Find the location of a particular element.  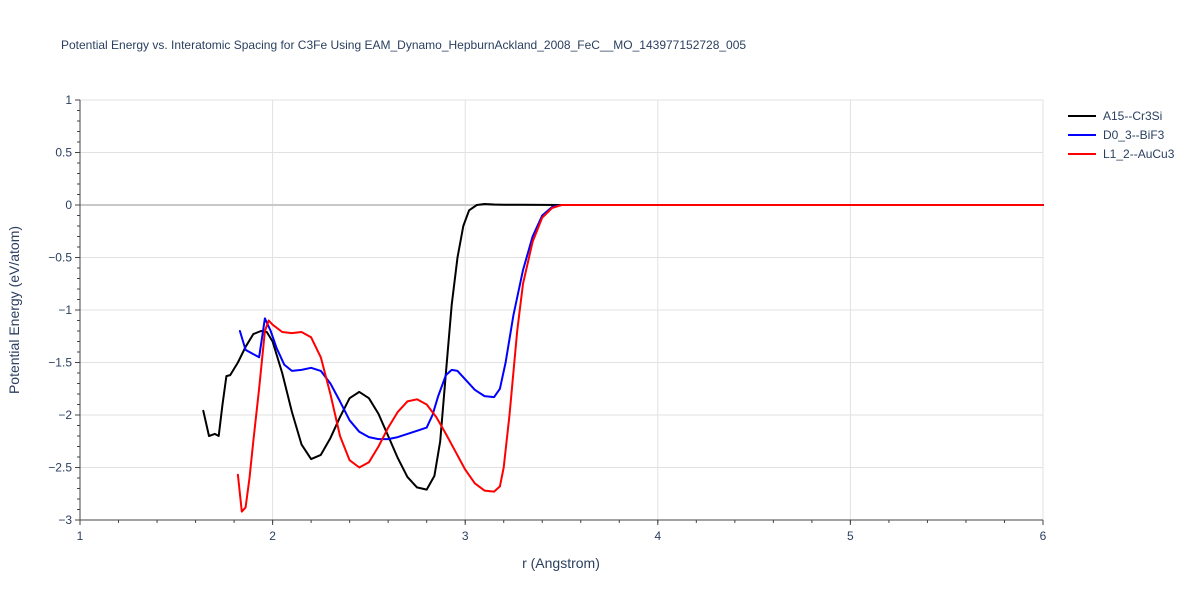

x-tick-label: 1 is located at coordinates (80, 536).